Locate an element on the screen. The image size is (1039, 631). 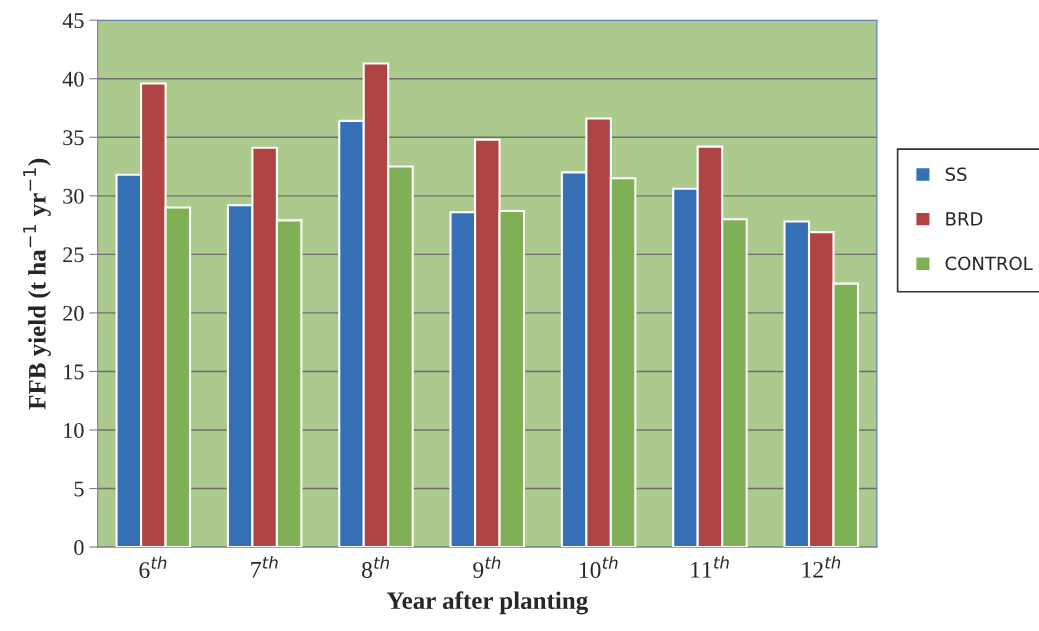
y-tick-label: 40 is located at coordinates (73, 79).